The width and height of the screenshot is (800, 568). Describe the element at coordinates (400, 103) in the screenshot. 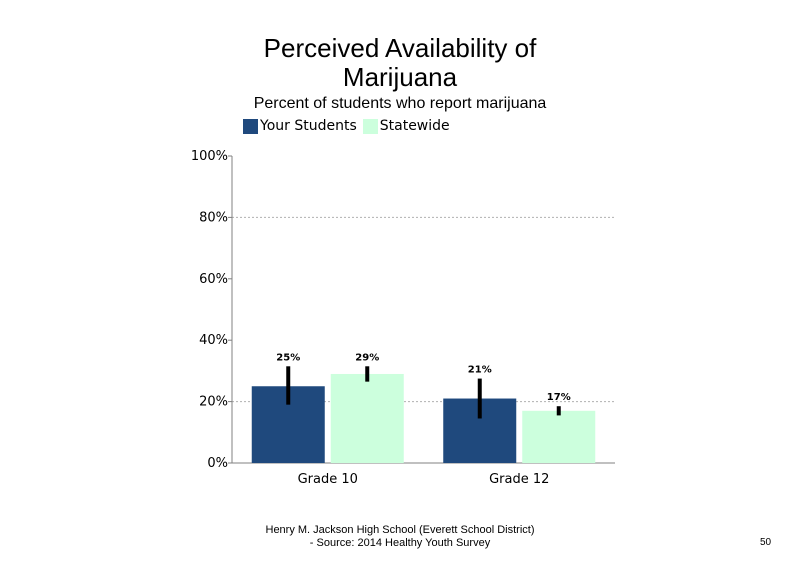

I see `chart-subtitle: Percent of students who report marijuana` at that location.